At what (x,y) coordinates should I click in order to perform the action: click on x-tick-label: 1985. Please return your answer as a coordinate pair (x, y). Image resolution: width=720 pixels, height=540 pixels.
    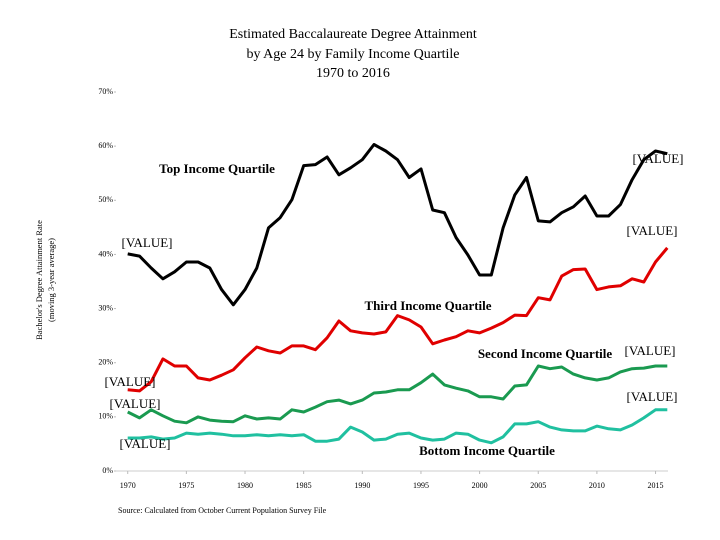
    Looking at the image, I should click on (304, 485).